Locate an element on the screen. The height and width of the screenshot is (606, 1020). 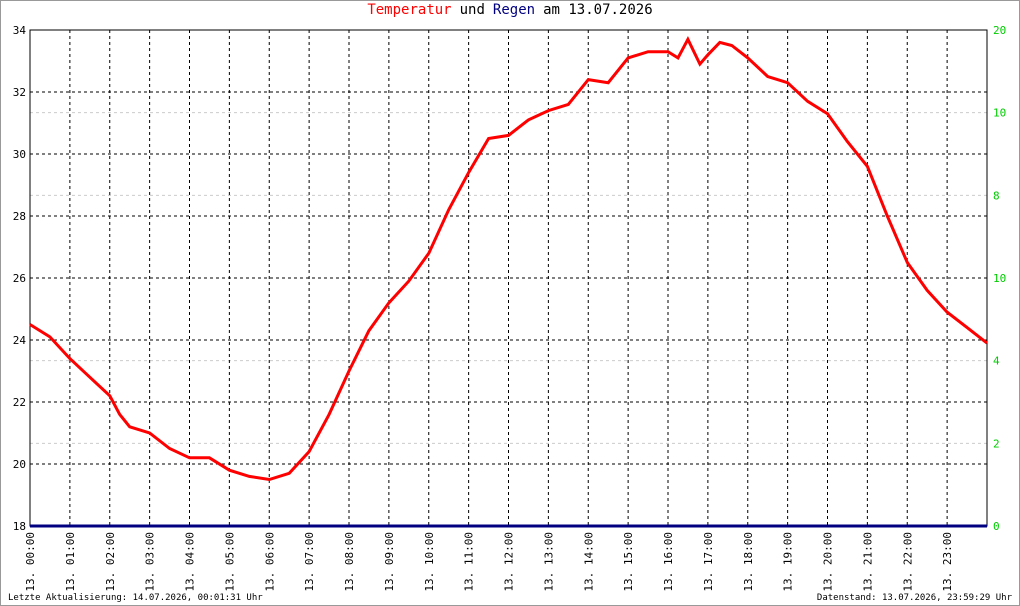
title-part: Regen is located at coordinates (514, 10).